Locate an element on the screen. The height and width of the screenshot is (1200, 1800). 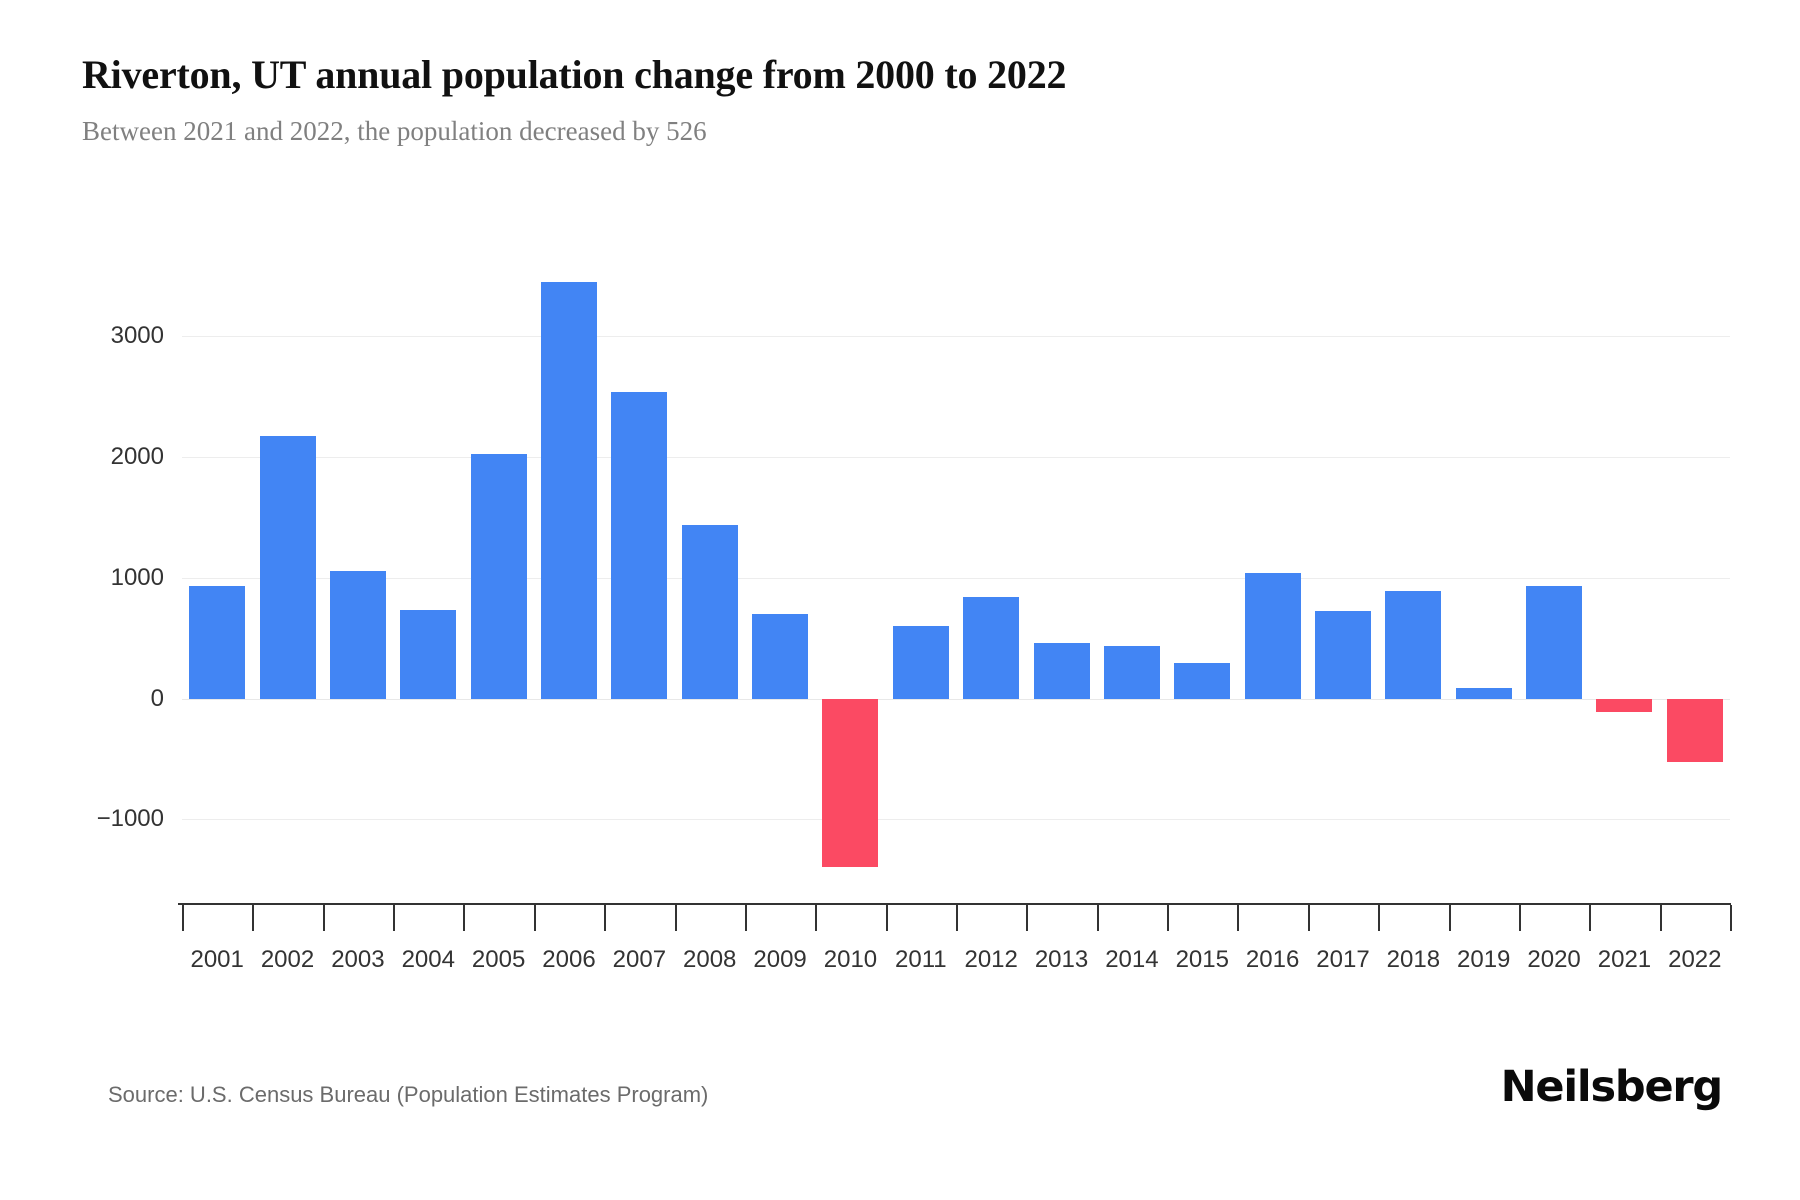
bar-2001 is located at coordinates (217, 642).